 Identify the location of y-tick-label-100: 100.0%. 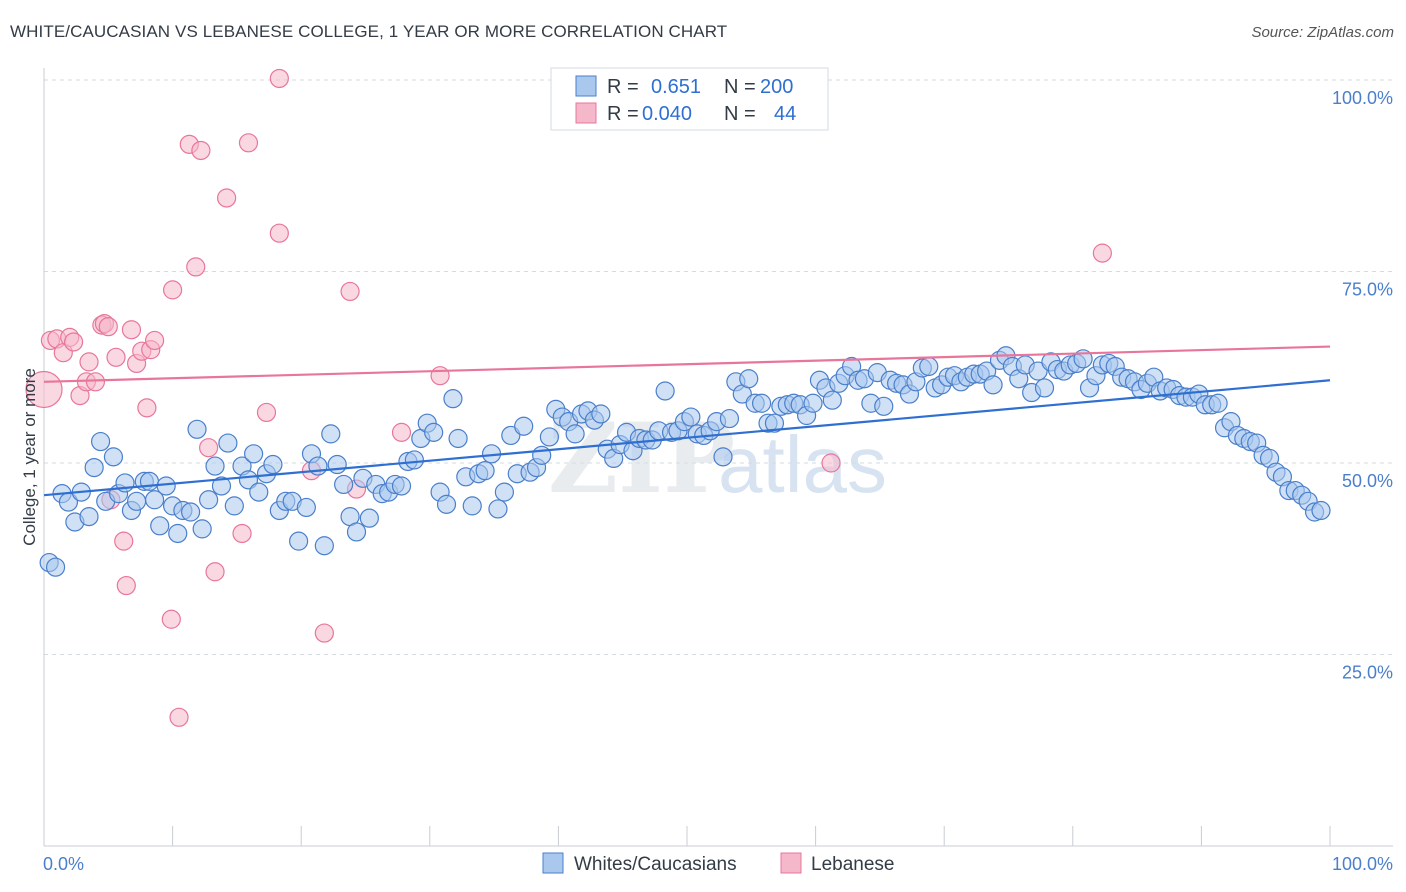
(1362, 98).